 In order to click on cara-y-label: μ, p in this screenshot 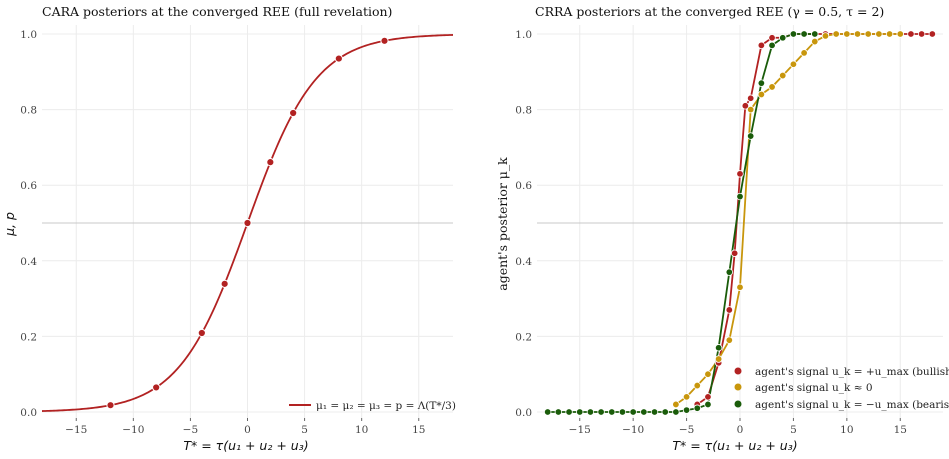, I will do `click(9, 224)`.